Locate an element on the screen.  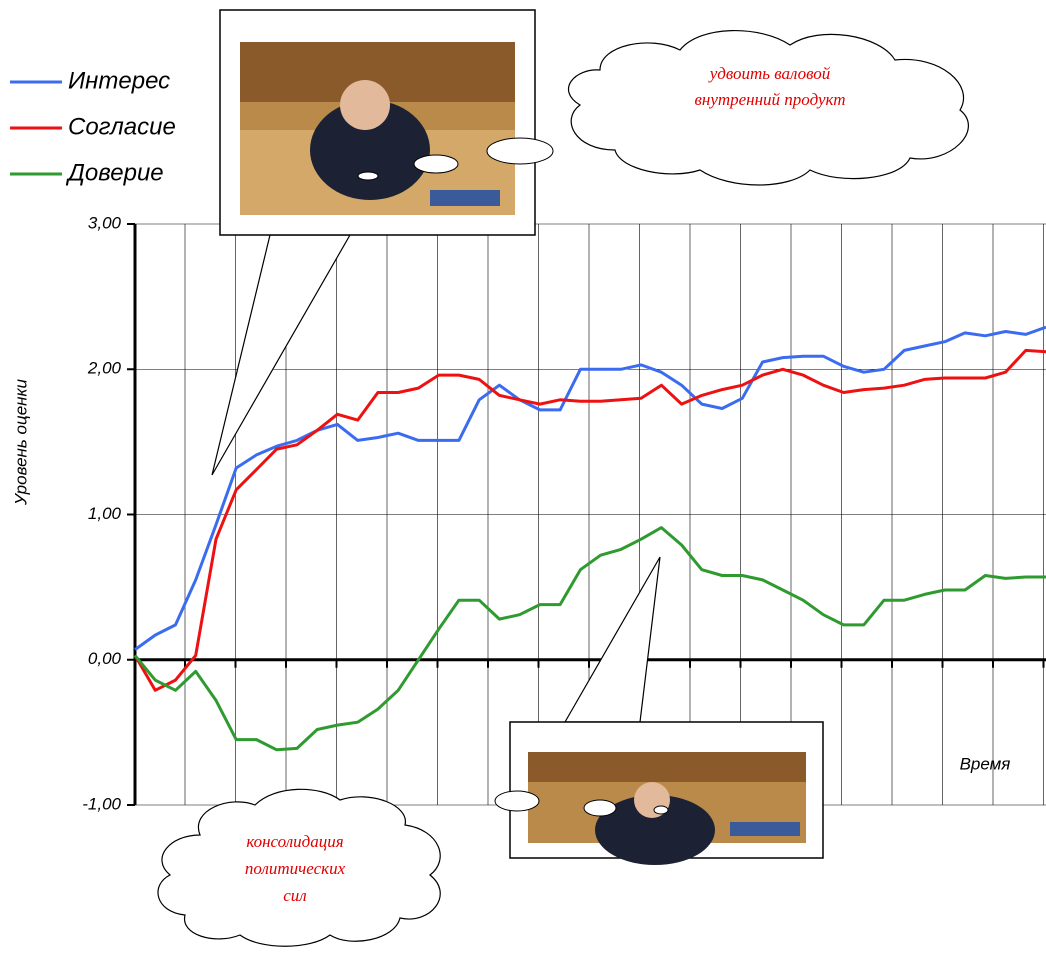
annotation: политических is located at coordinates (295, 868).